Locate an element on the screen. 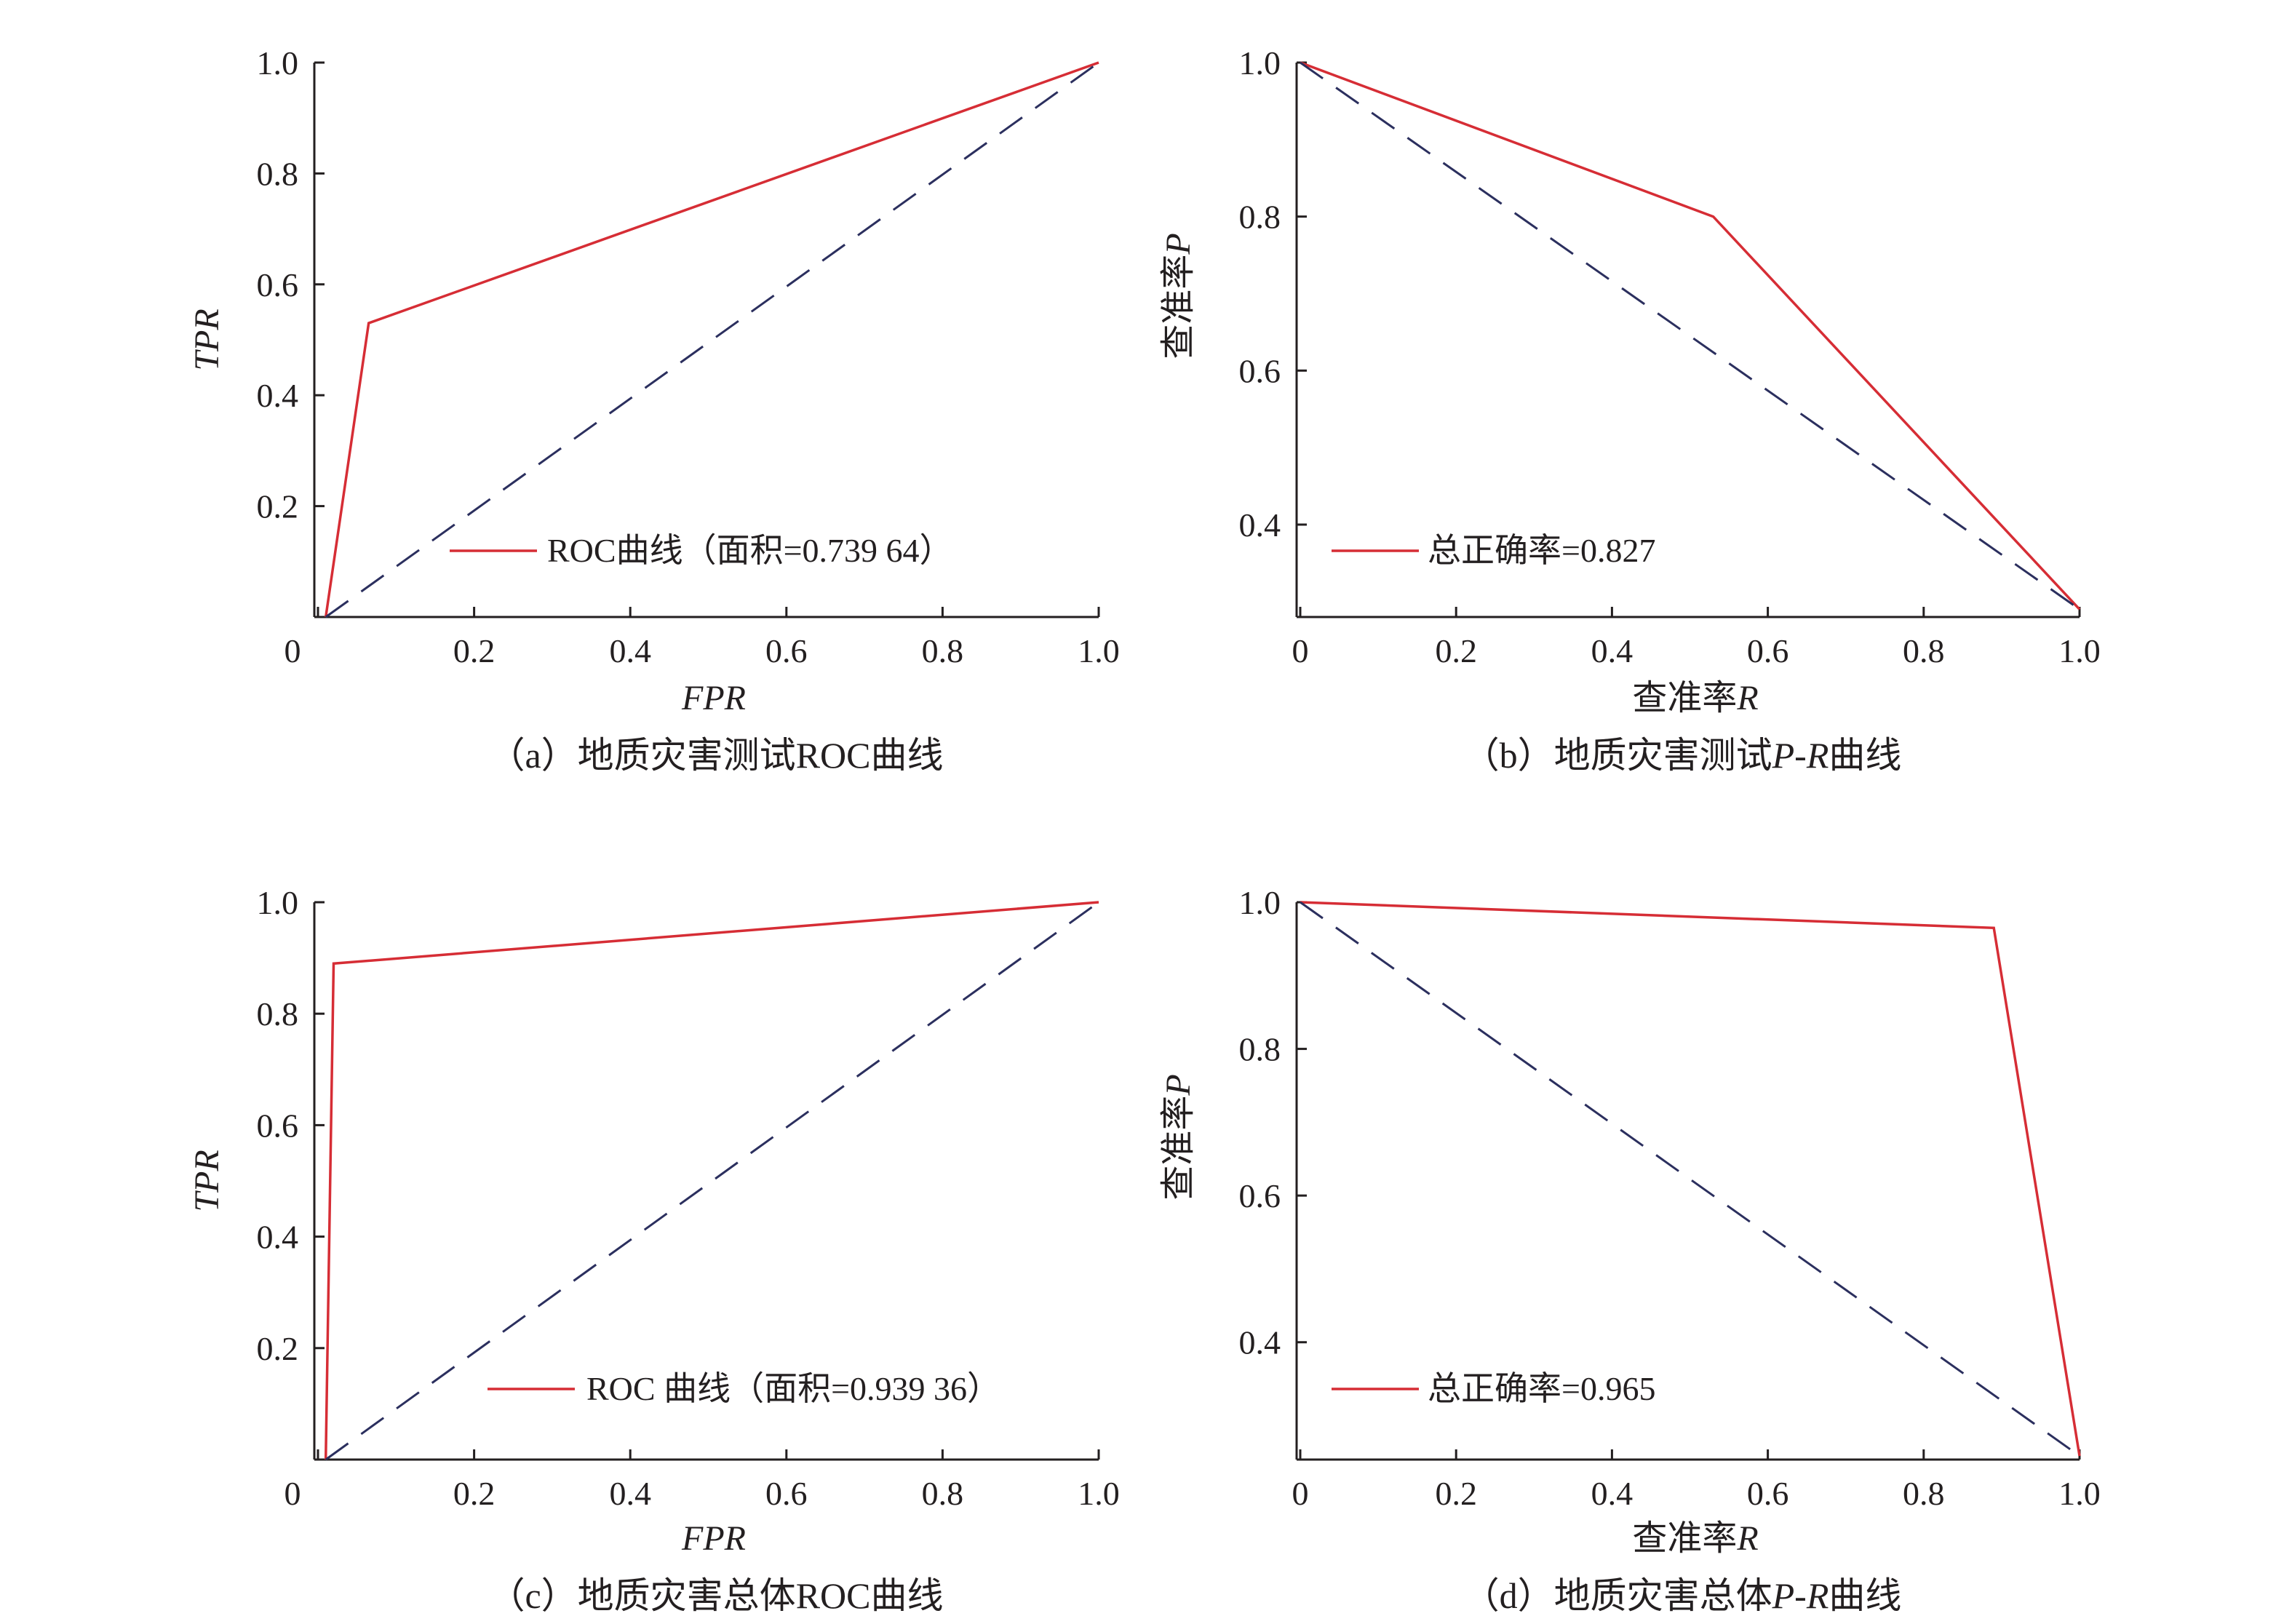 The width and height of the screenshot is (2292, 1624). panel-caption: （d）地质灾害总体P-R曲线 is located at coordinates (1682, 1595).